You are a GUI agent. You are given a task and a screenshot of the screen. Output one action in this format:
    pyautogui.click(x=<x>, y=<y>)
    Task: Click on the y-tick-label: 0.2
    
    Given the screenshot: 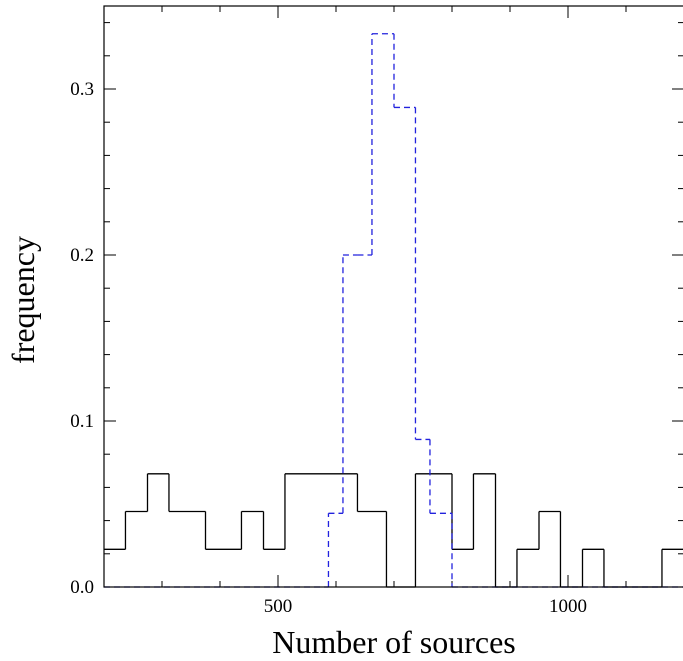 What is the action you would take?
    pyautogui.click(x=82, y=255)
    